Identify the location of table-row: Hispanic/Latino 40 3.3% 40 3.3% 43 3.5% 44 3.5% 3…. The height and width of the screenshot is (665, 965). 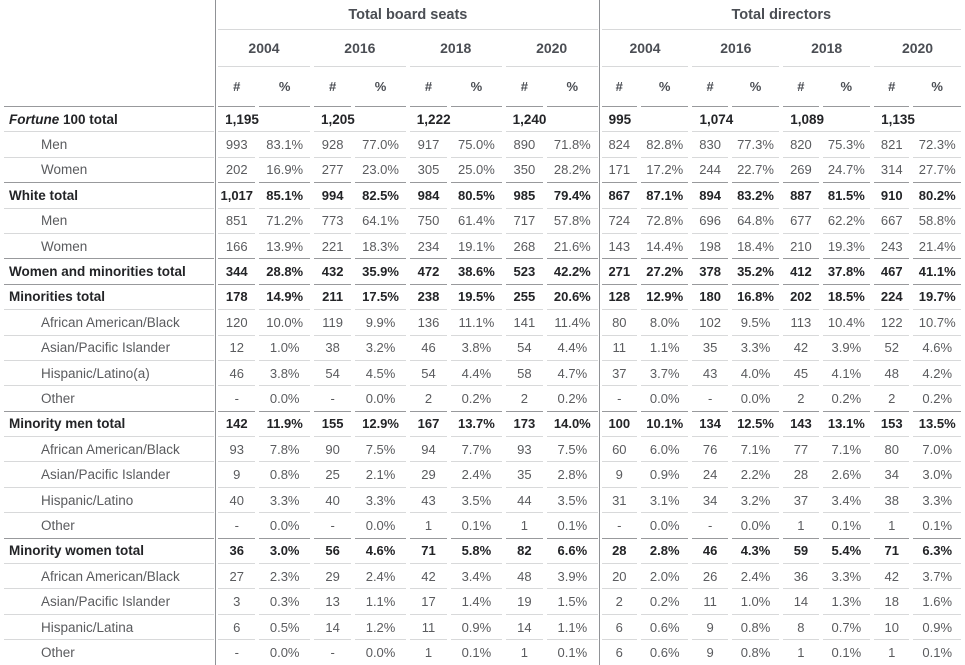
(482, 501).